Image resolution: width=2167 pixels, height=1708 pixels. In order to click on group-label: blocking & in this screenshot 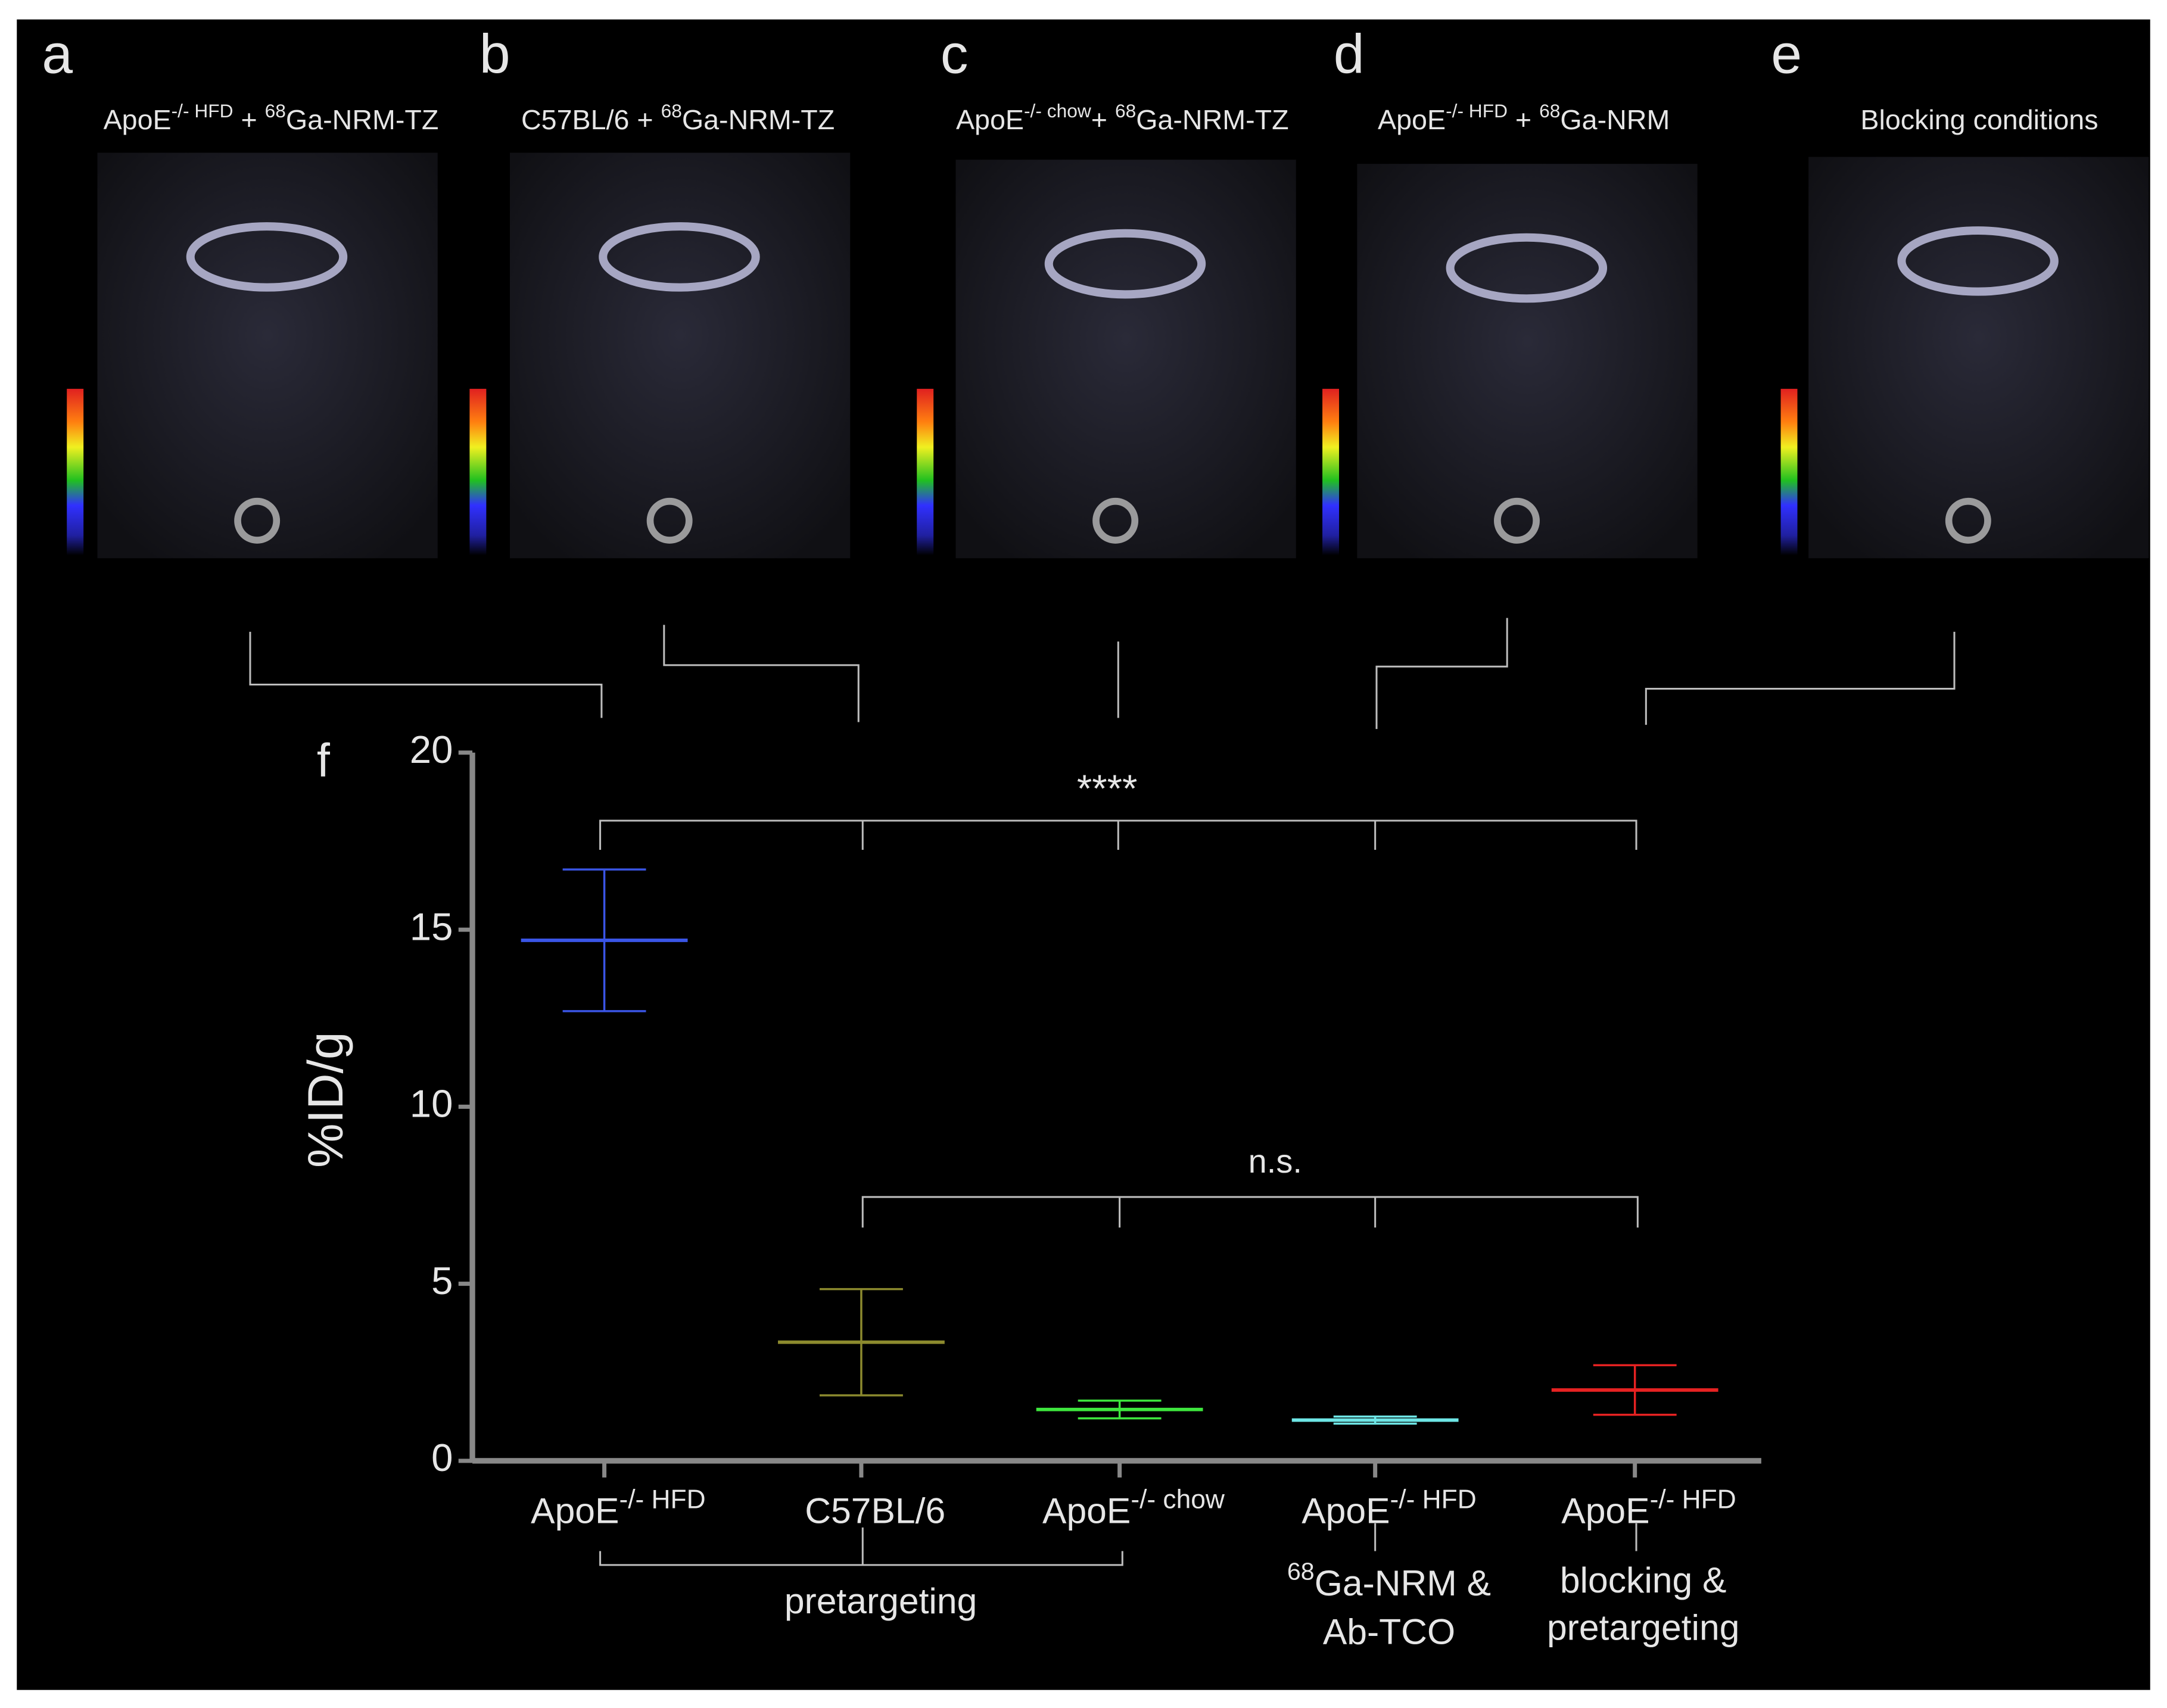, I will do `click(1643, 1580)`.